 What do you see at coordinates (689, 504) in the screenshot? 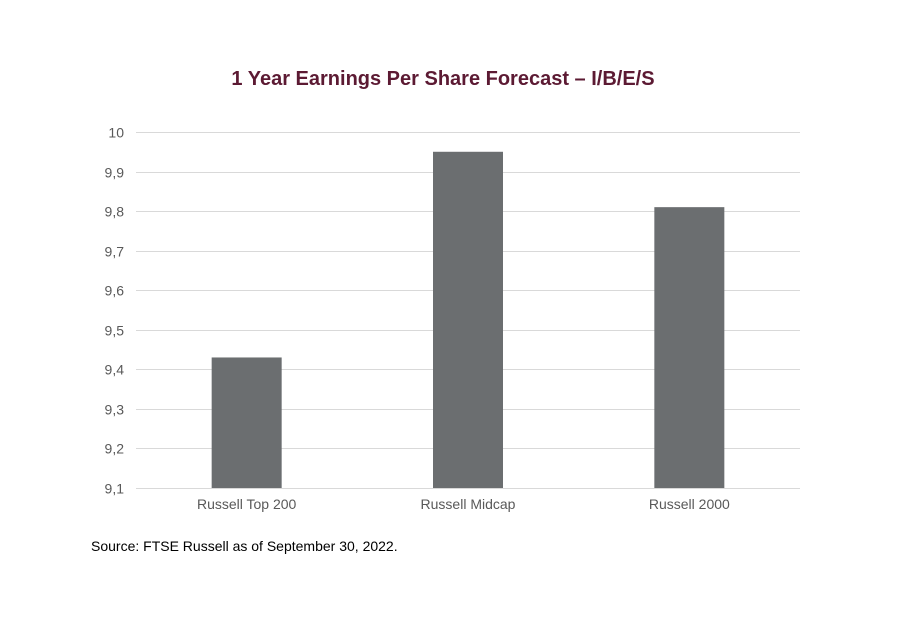
I see `x-tick-label: Russell 2000` at bounding box center [689, 504].